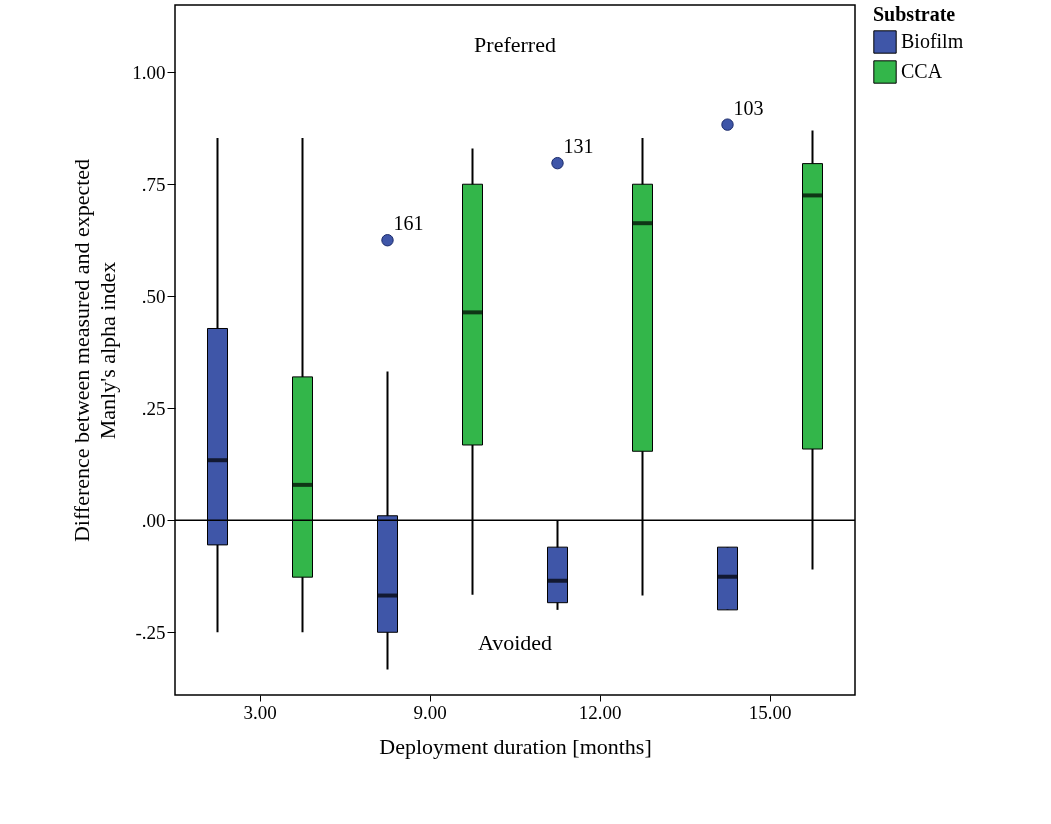  What do you see at coordinates (770, 712) in the screenshot?
I see `x-tick-label: 15.00` at bounding box center [770, 712].